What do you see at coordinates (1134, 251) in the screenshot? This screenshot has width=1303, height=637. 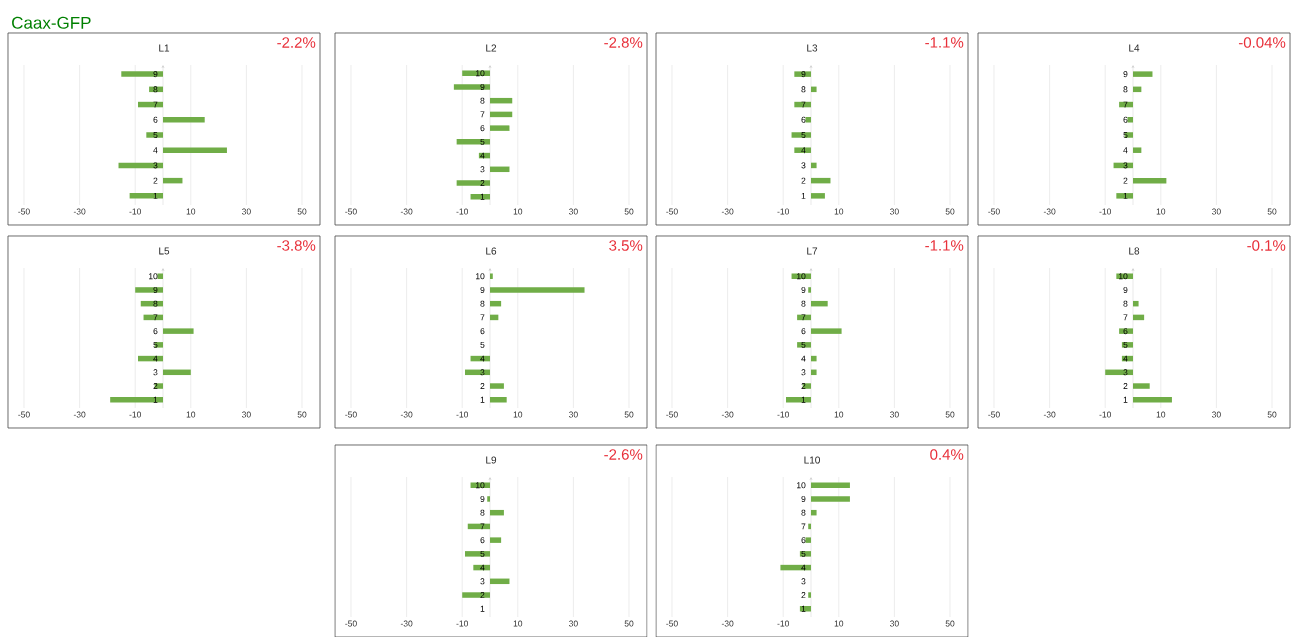 I see `chart-title: L8` at bounding box center [1134, 251].